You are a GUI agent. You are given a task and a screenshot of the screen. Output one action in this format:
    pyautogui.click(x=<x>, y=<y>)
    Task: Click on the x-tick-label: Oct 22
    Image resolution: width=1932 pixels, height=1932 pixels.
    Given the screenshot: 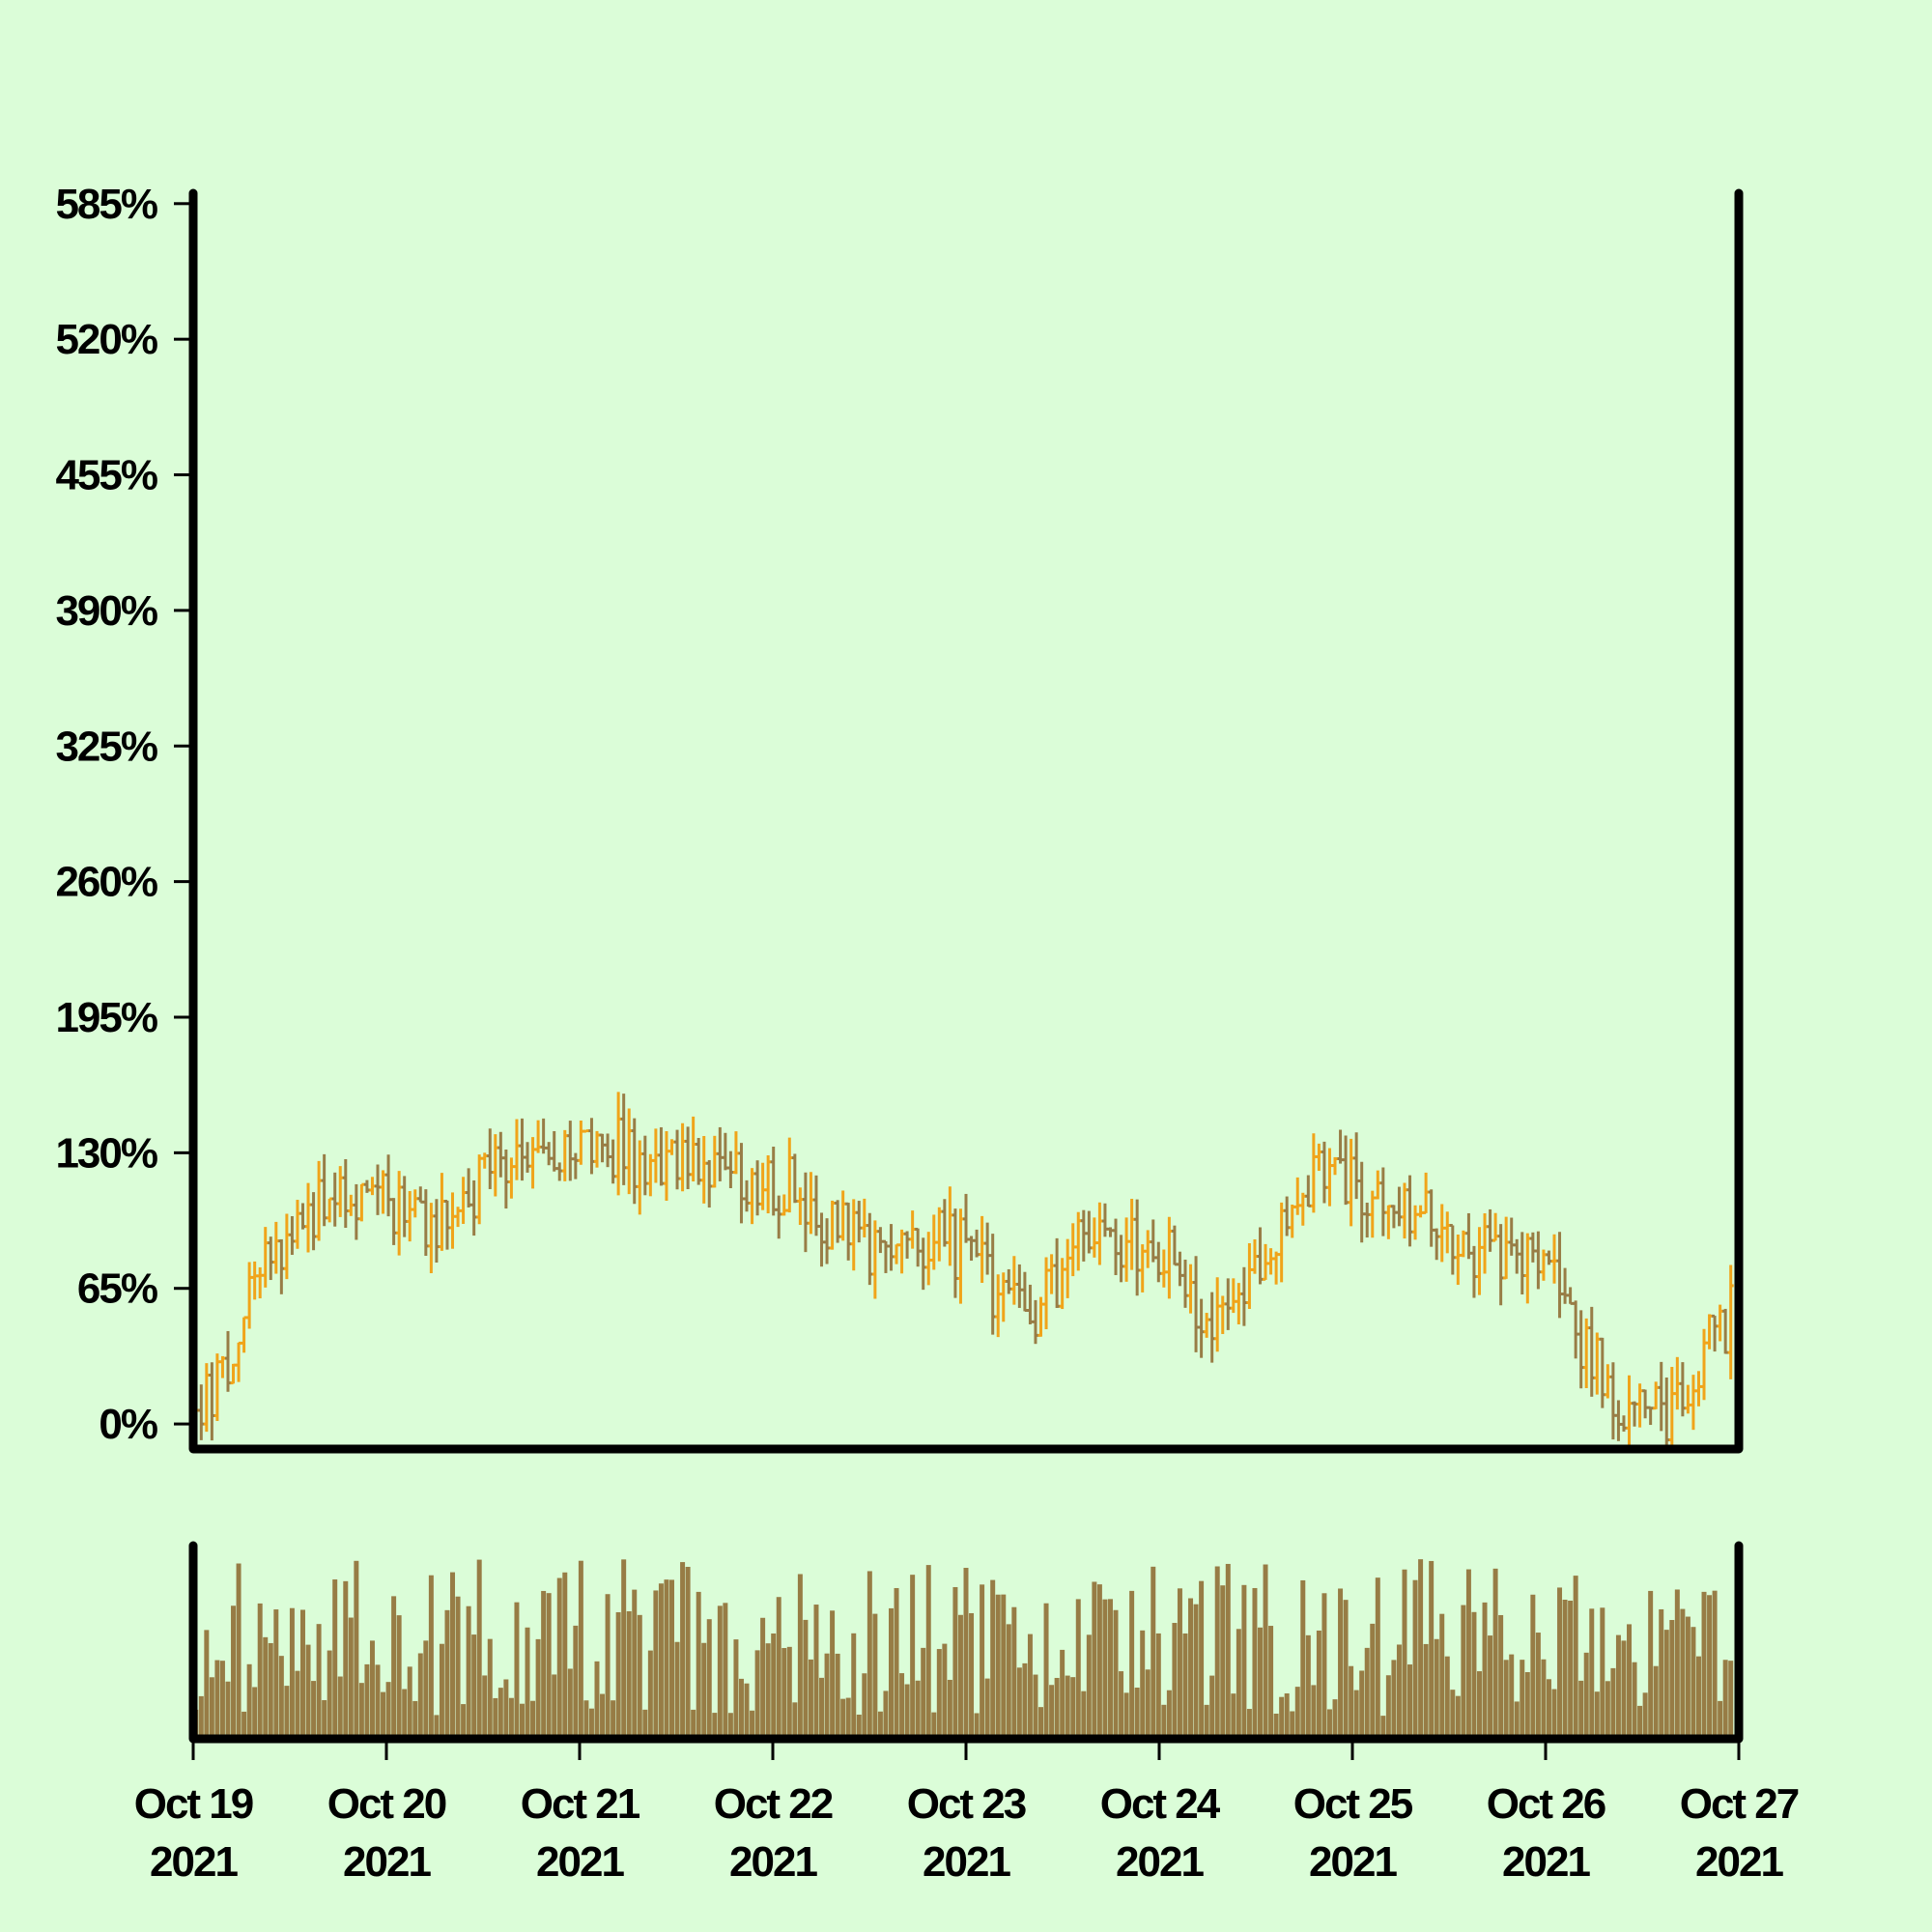 What is the action you would take?
    pyautogui.click(x=773, y=1804)
    